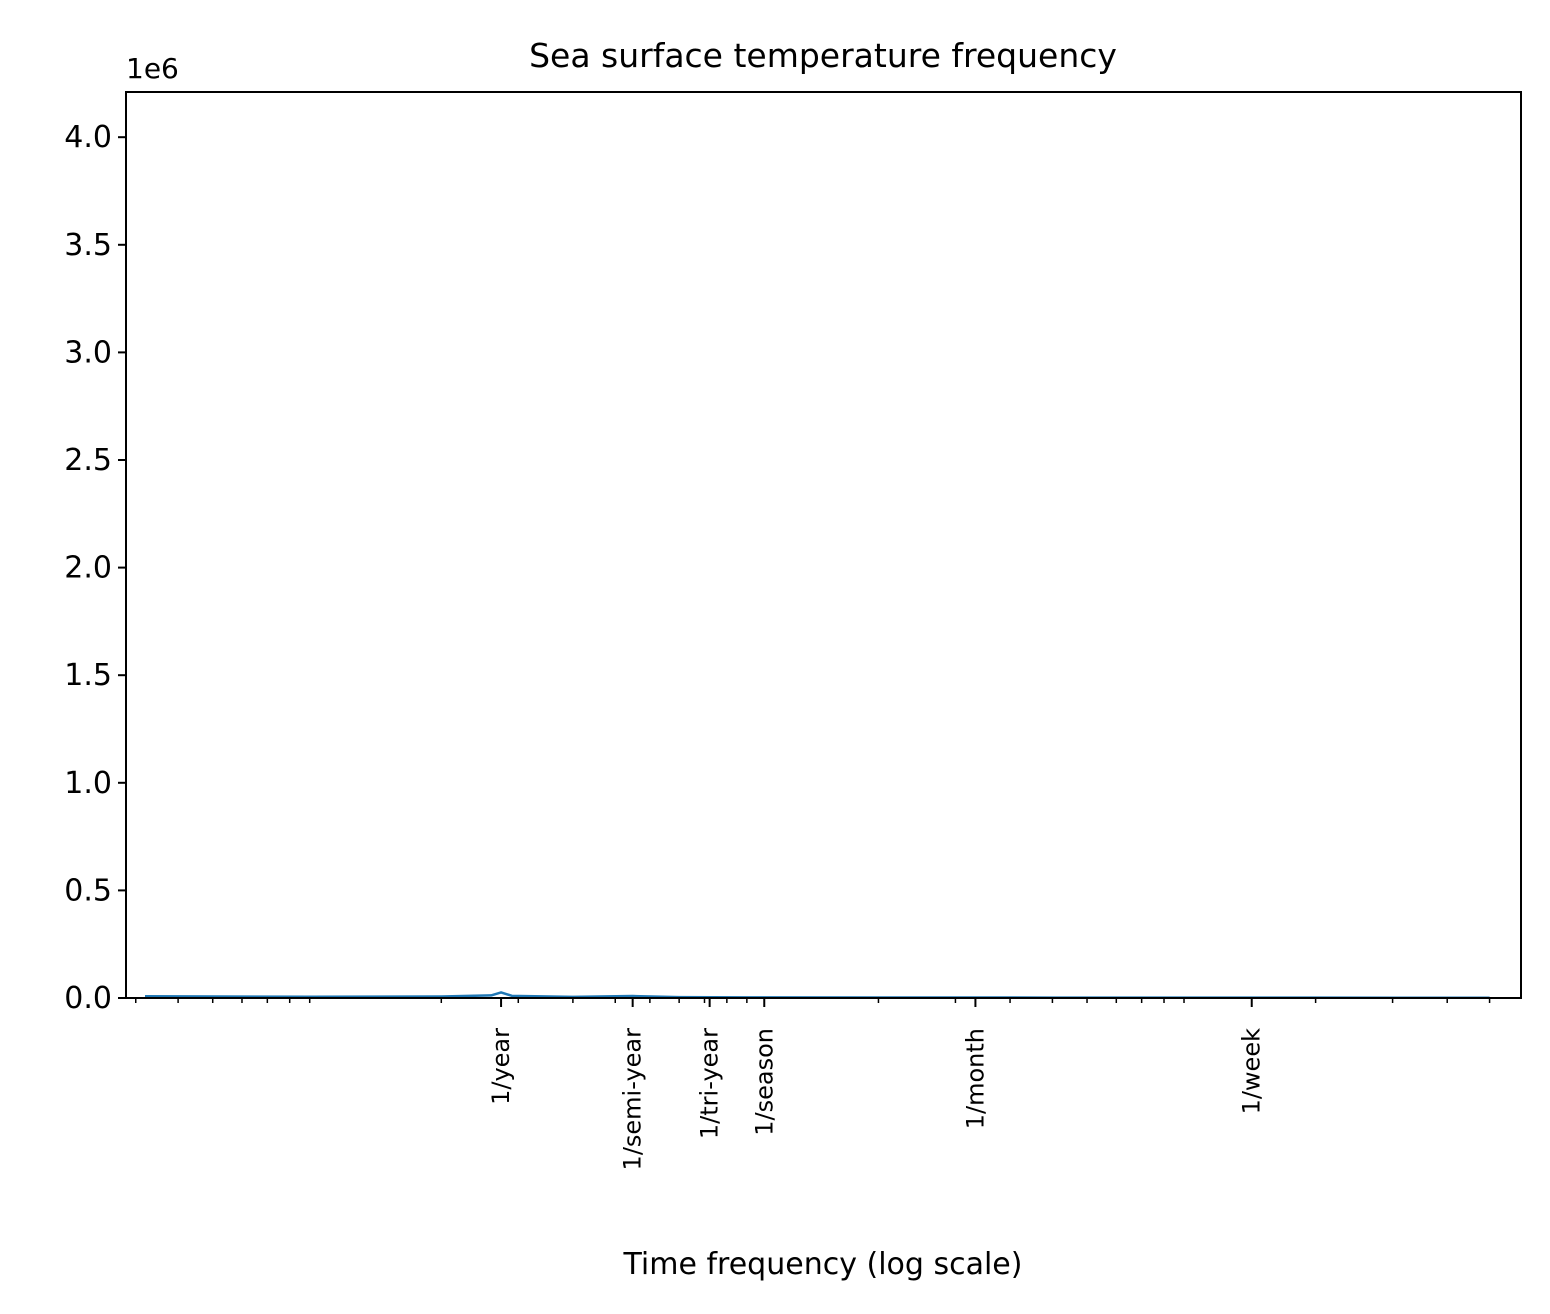 This screenshot has width=1550, height=1314. Describe the element at coordinates (88, 568) in the screenshot. I see `y-tick-label: 2.0` at that location.